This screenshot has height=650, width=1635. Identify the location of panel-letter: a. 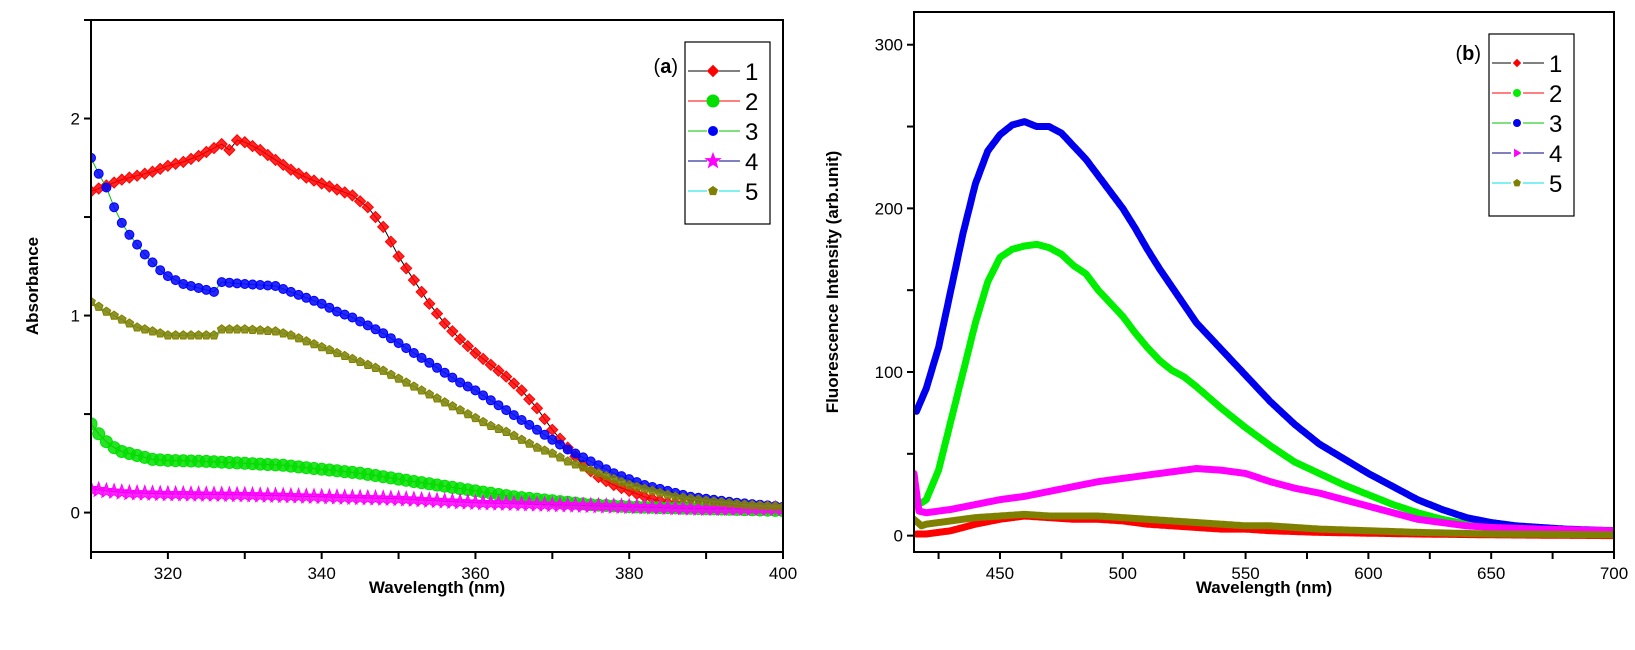
(666, 67).